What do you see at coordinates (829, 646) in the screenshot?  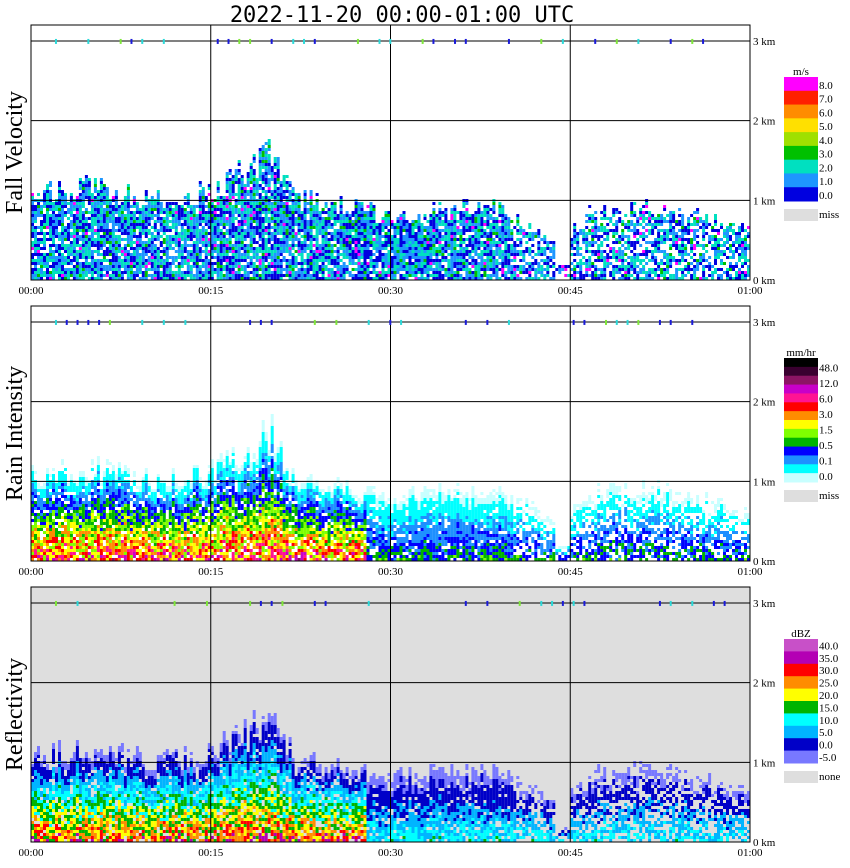 I see `legend-label: 40.0` at bounding box center [829, 646].